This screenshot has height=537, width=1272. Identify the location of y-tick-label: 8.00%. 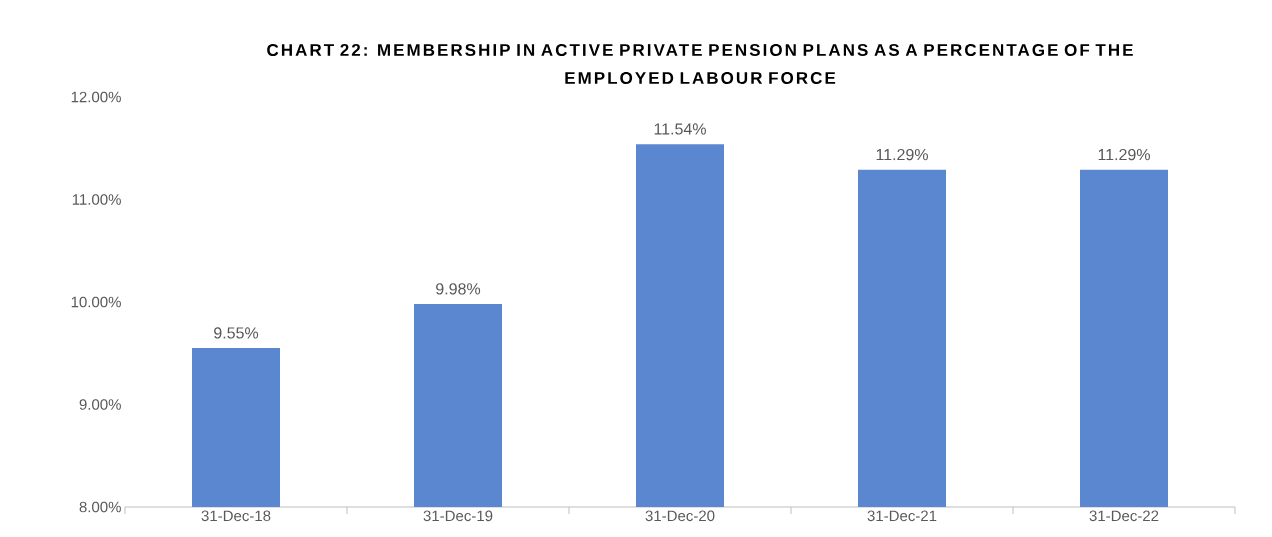
(100, 507).